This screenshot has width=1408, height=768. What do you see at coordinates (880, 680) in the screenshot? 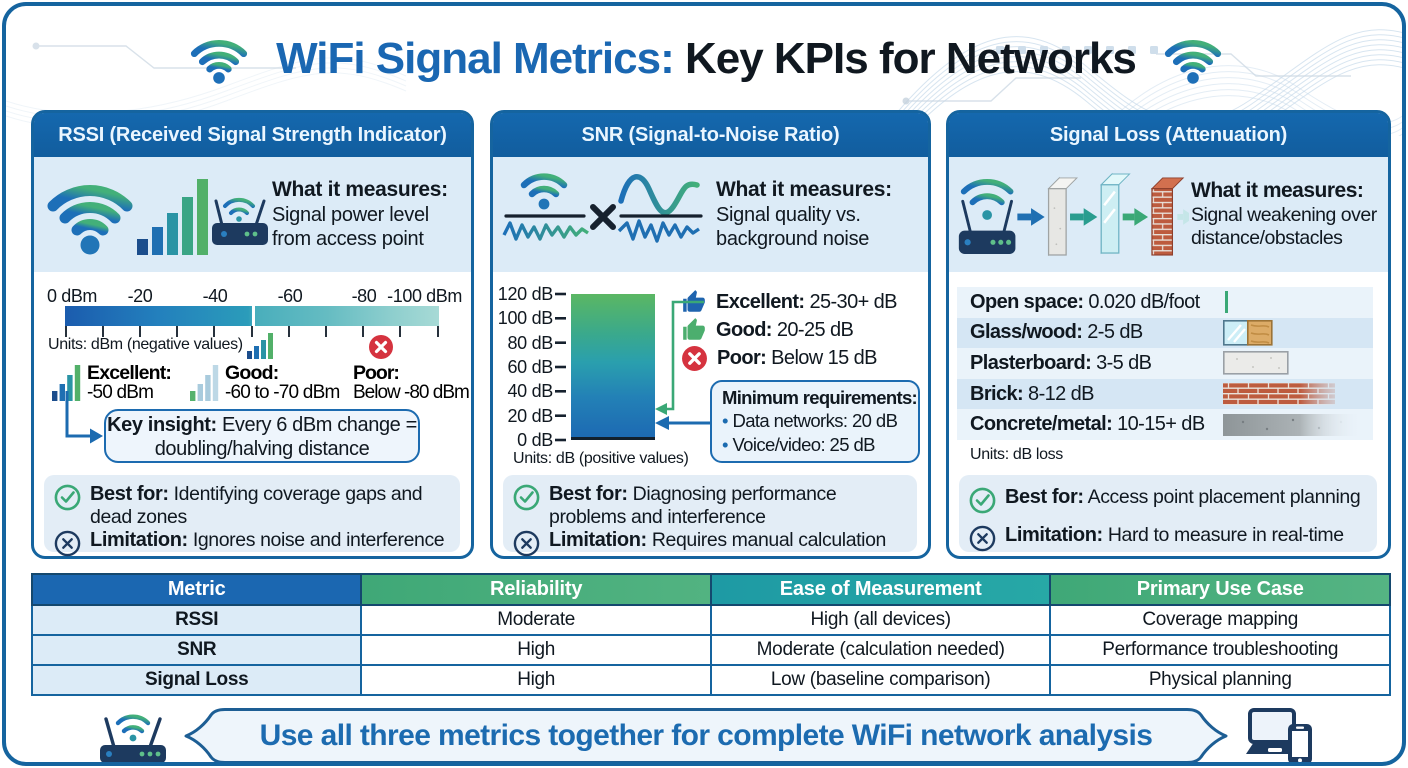
I see `table-cell: Low (baseline comparison)` at bounding box center [880, 680].